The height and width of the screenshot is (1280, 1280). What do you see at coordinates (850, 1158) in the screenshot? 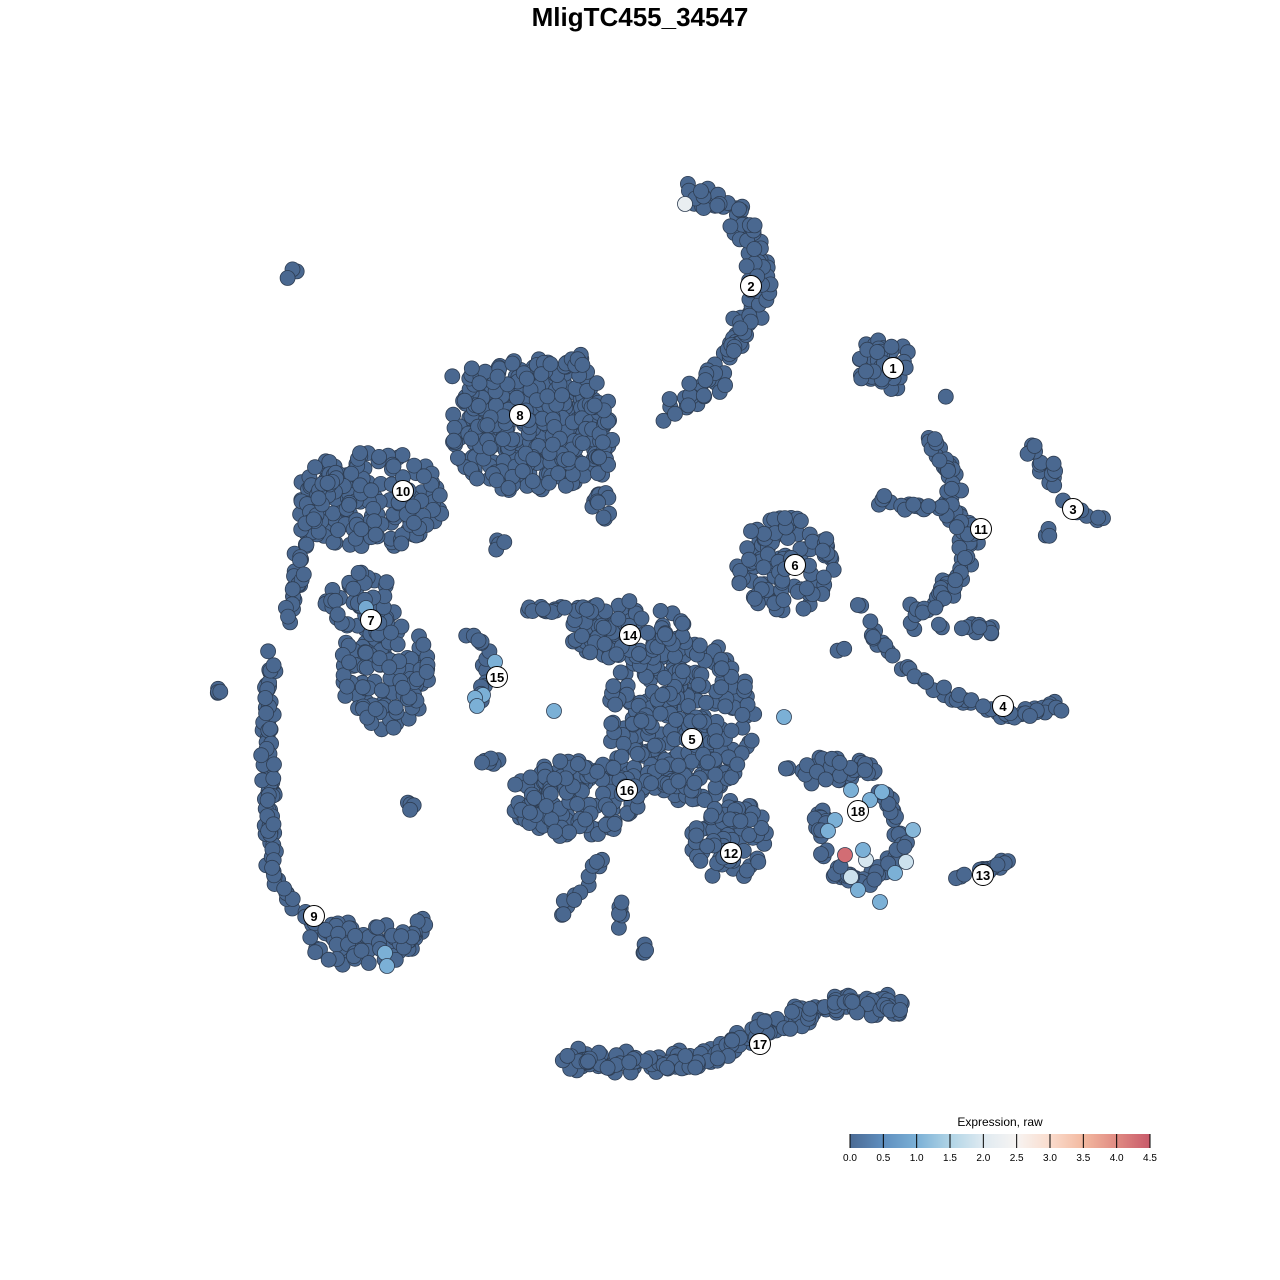
I see `legend-tick-label: 0.0` at bounding box center [850, 1158].